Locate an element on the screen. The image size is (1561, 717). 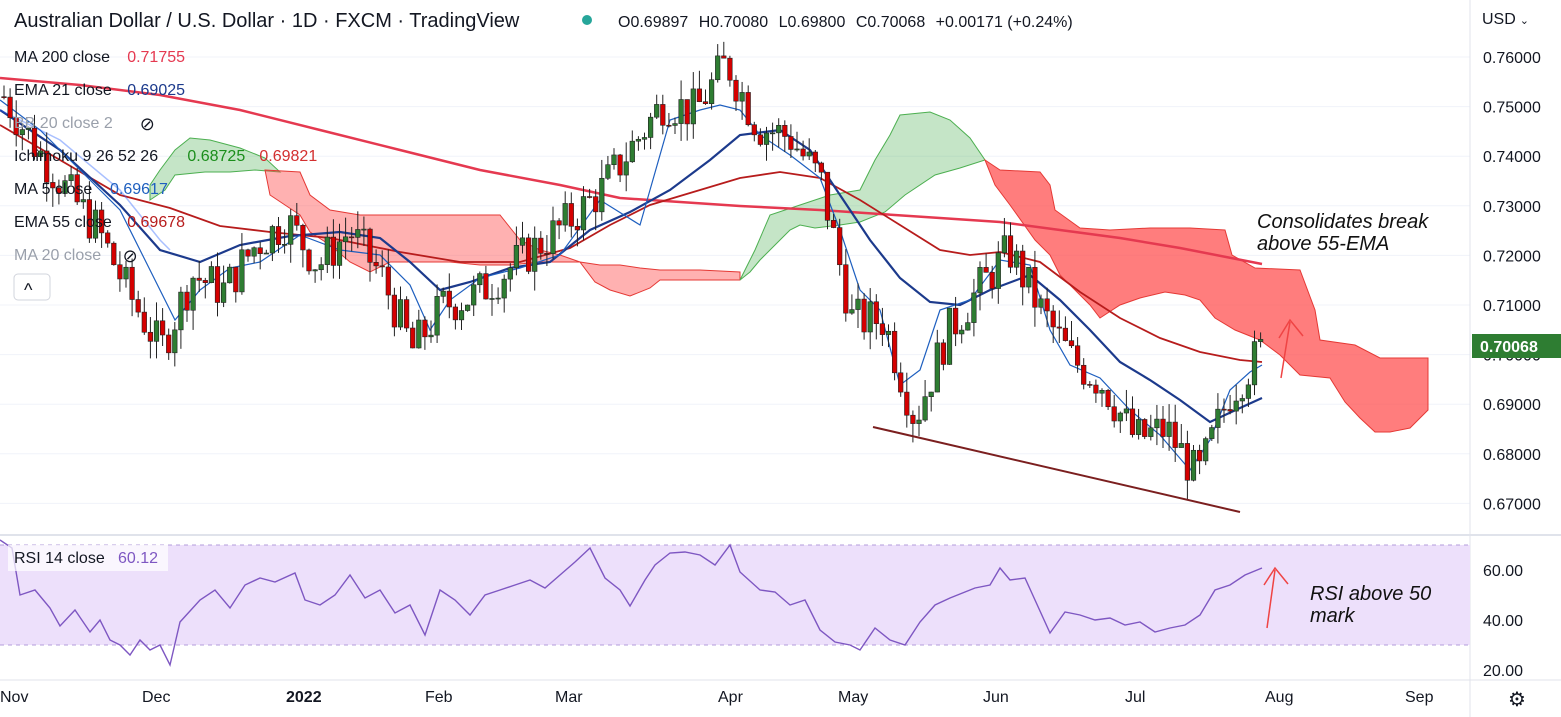
legend-item-label: Ichimoku 9 26 52 26 is located at coordinates (86, 156).